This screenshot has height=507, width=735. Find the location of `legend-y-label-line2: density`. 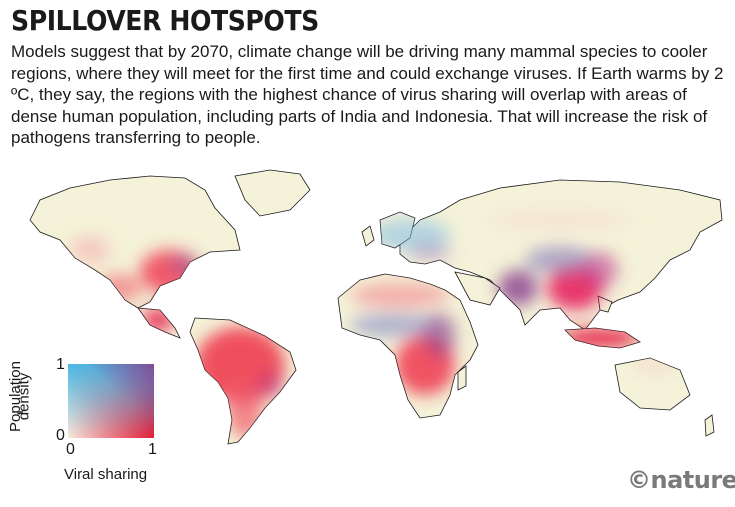

legend-y-label-line2: density is located at coordinates (24, 396).